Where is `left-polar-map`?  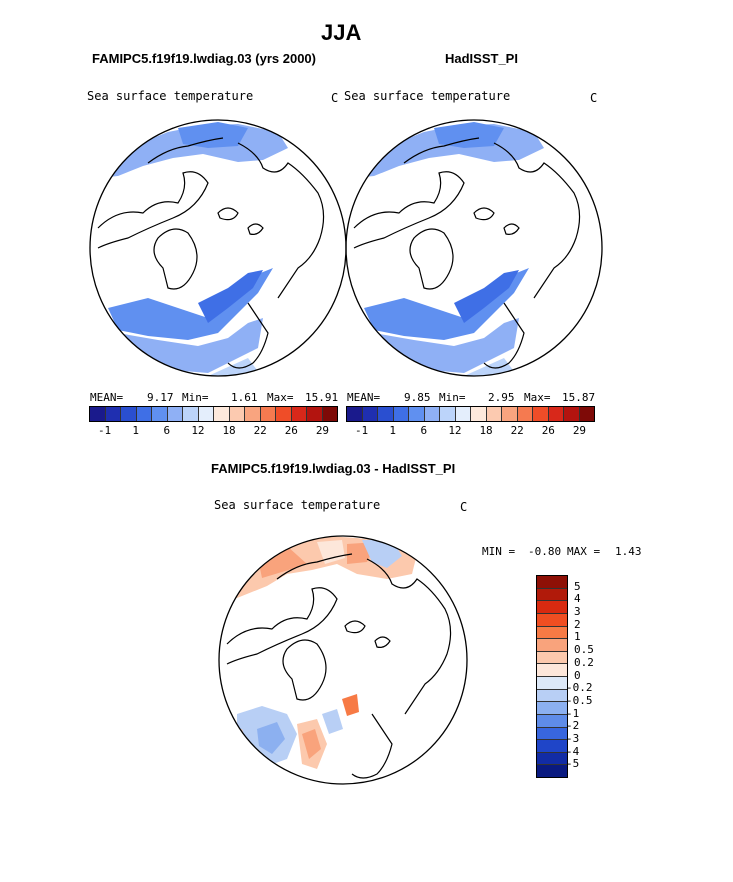 left-polar-map is located at coordinates (218, 248).